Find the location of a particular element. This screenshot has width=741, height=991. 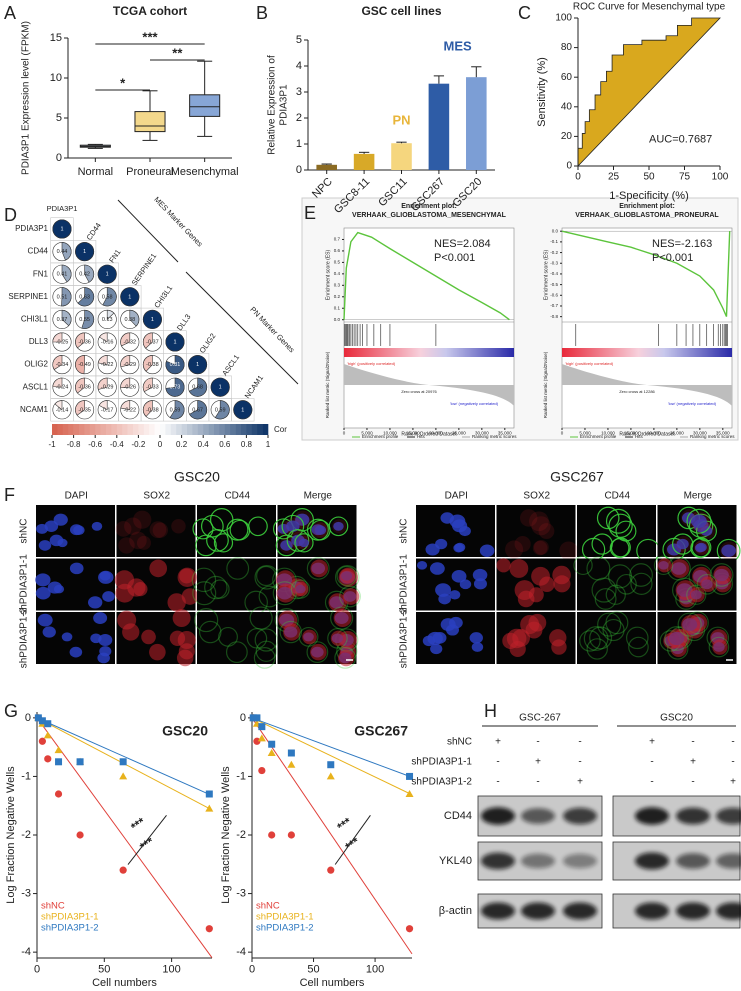

significance-label: *** is located at coordinates (353, 844).